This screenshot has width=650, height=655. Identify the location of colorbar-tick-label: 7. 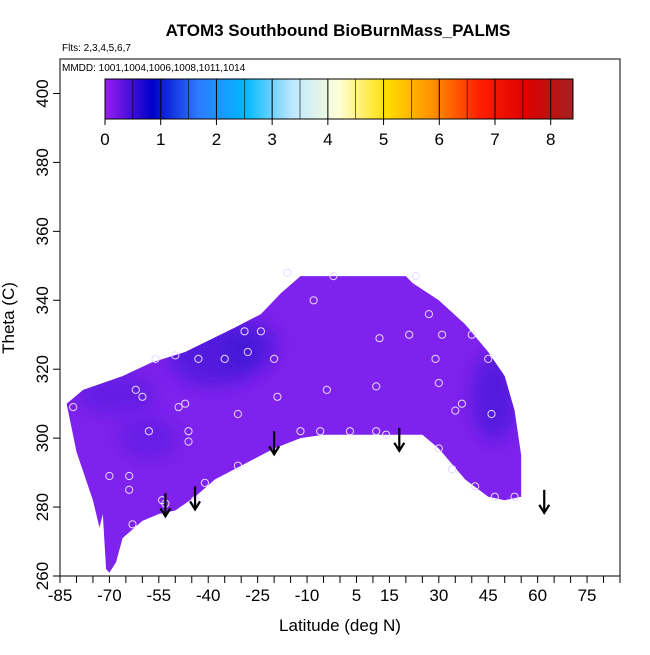
(494, 139).